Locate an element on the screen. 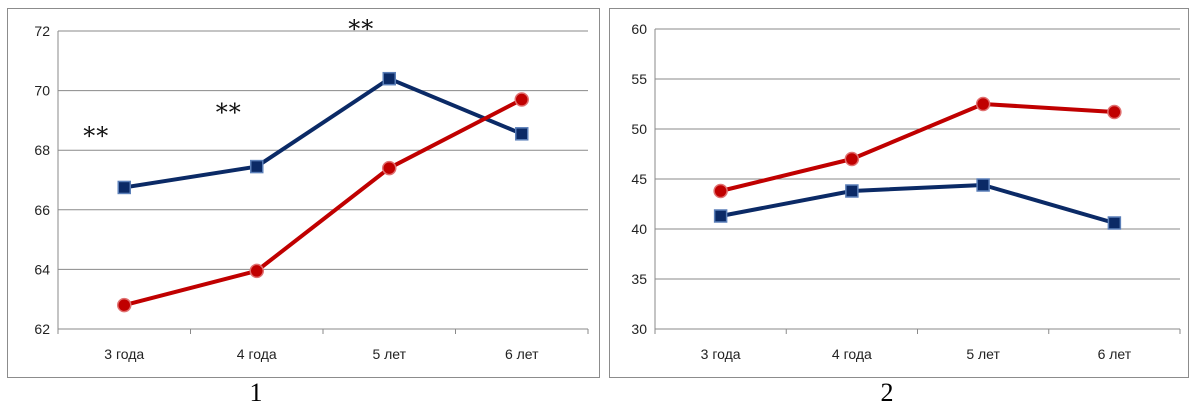  y-tick-label: 40 is located at coordinates (639, 229).